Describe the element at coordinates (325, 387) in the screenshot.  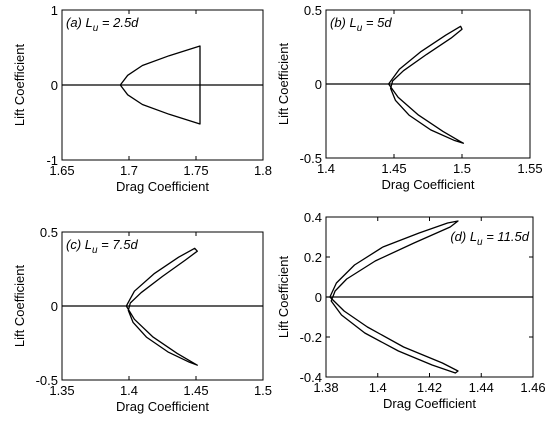
I see `x-tick-label: 1.38` at that location.